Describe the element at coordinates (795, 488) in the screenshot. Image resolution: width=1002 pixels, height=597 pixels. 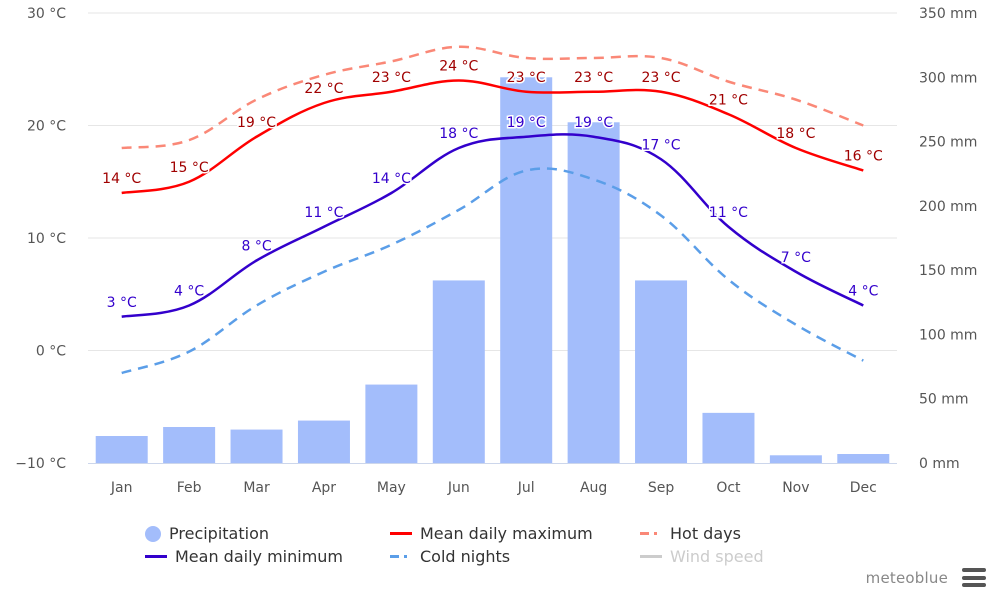
I see `x-tick-label: Nov` at that location.